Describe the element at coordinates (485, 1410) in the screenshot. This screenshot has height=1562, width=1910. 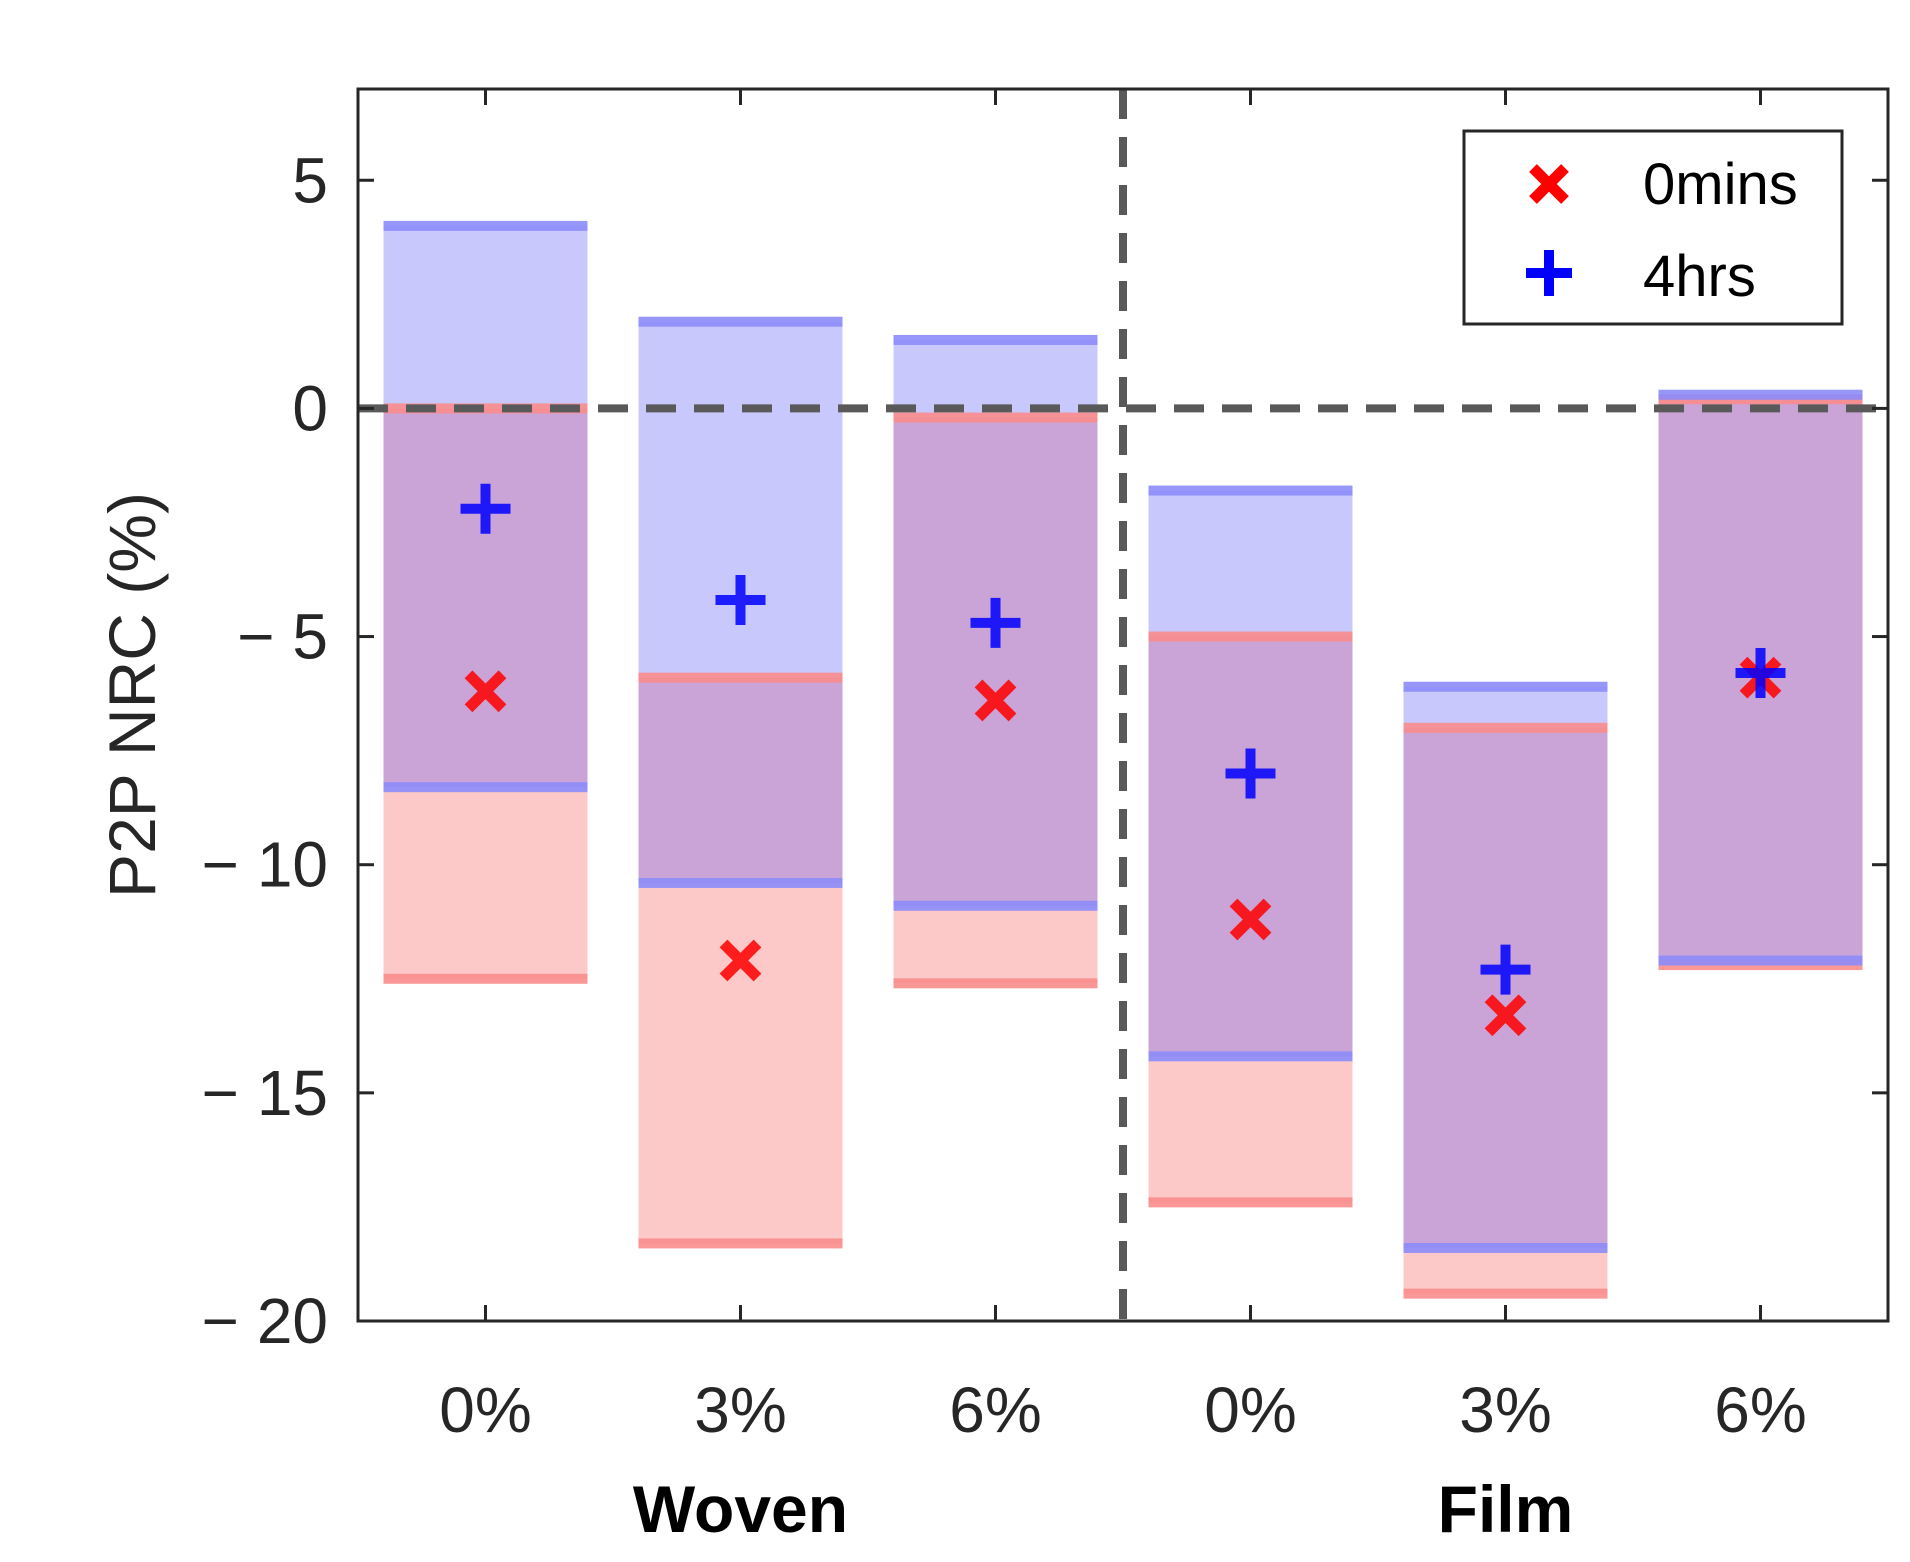
I see `x-tick-label-0: 0%` at that location.